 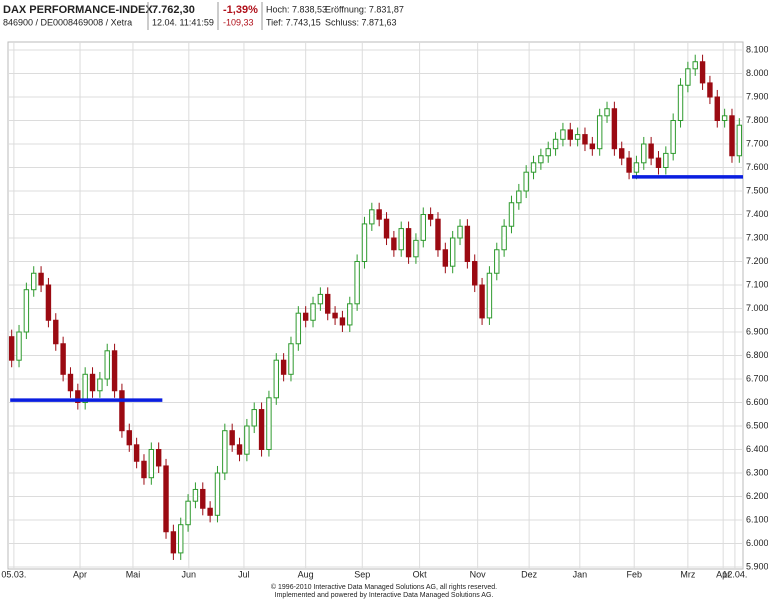 What do you see at coordinates (757, 143) in the screenshot?
I see `y-tick-label: 7.700` at bounding box center [757, 143].